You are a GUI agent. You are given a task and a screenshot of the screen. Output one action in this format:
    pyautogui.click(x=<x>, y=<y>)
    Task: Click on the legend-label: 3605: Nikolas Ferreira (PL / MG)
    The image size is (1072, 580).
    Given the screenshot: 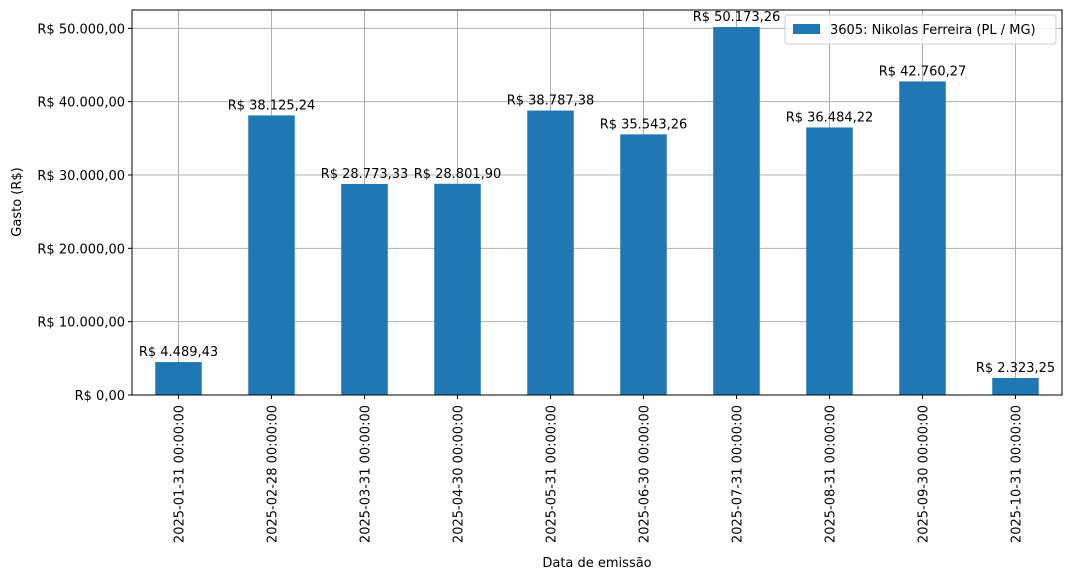 What is the action you would take?
    pyautogui.click(x=933, y=30)
    